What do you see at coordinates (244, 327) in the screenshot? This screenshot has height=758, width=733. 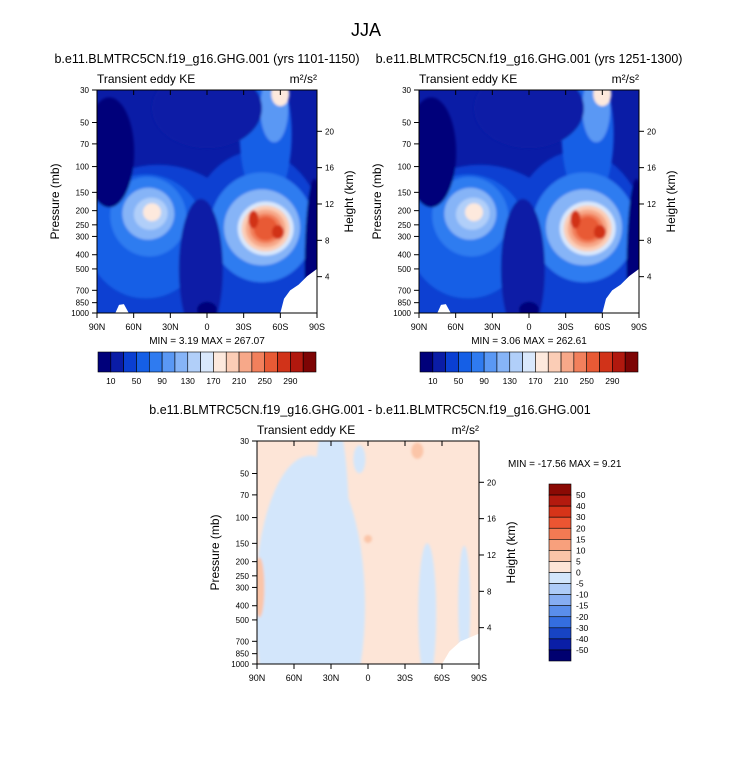 I see `x-tick-label: 30S` at bounding box center [244, 327].